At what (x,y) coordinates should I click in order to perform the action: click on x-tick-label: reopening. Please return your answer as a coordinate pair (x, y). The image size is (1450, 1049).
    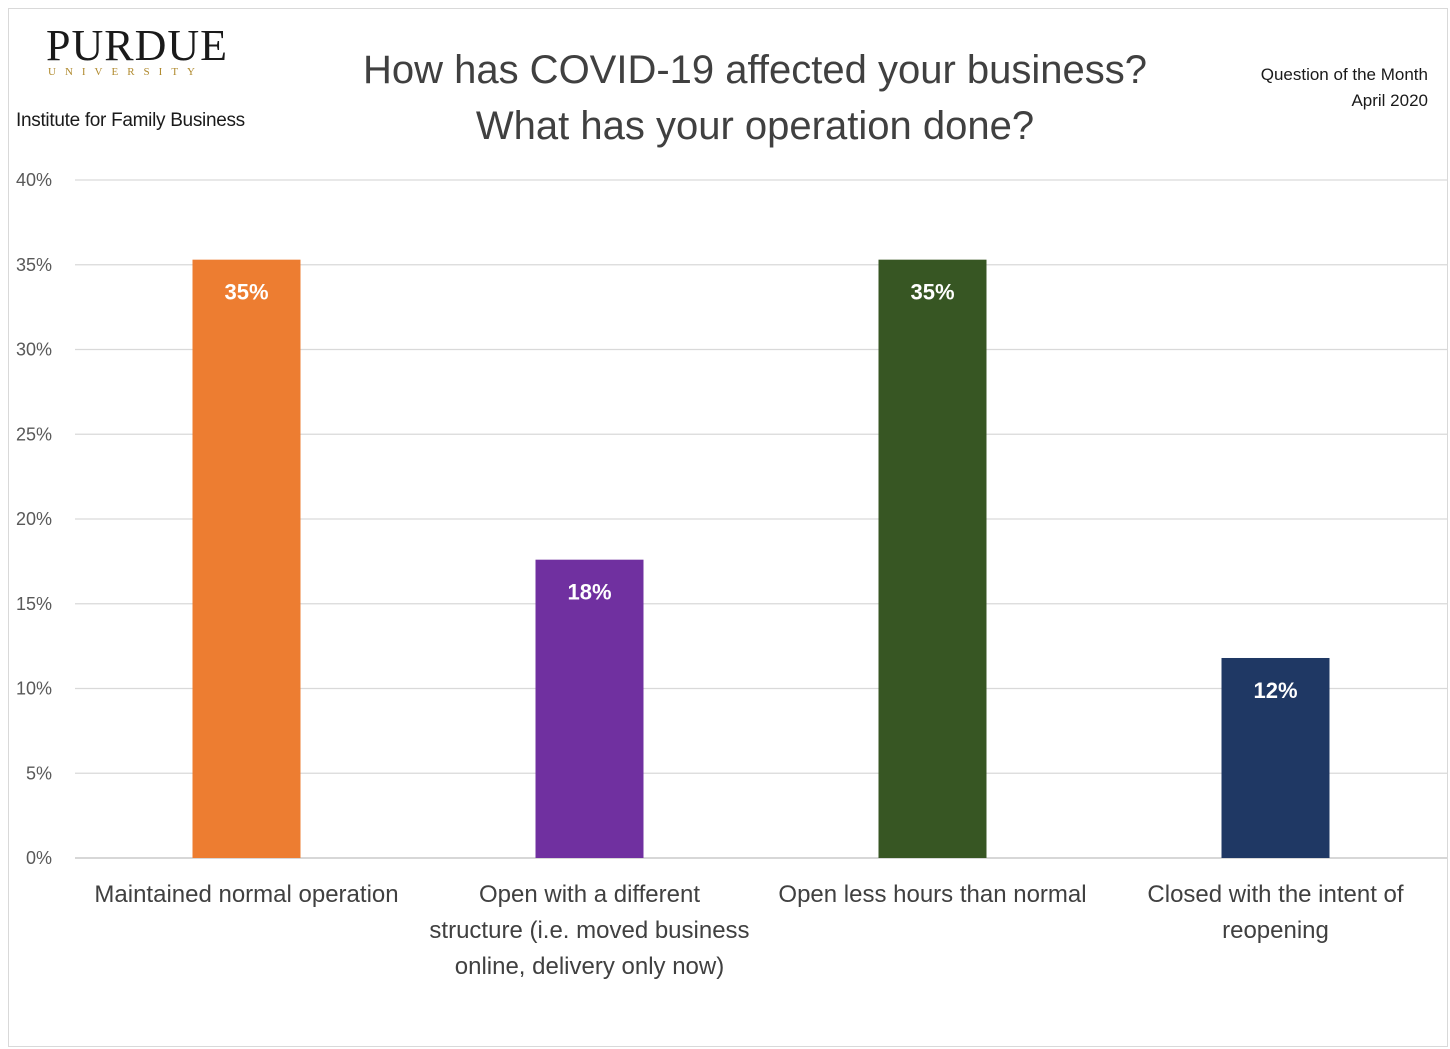
    Looking at the image, I should click on (1275, 930).